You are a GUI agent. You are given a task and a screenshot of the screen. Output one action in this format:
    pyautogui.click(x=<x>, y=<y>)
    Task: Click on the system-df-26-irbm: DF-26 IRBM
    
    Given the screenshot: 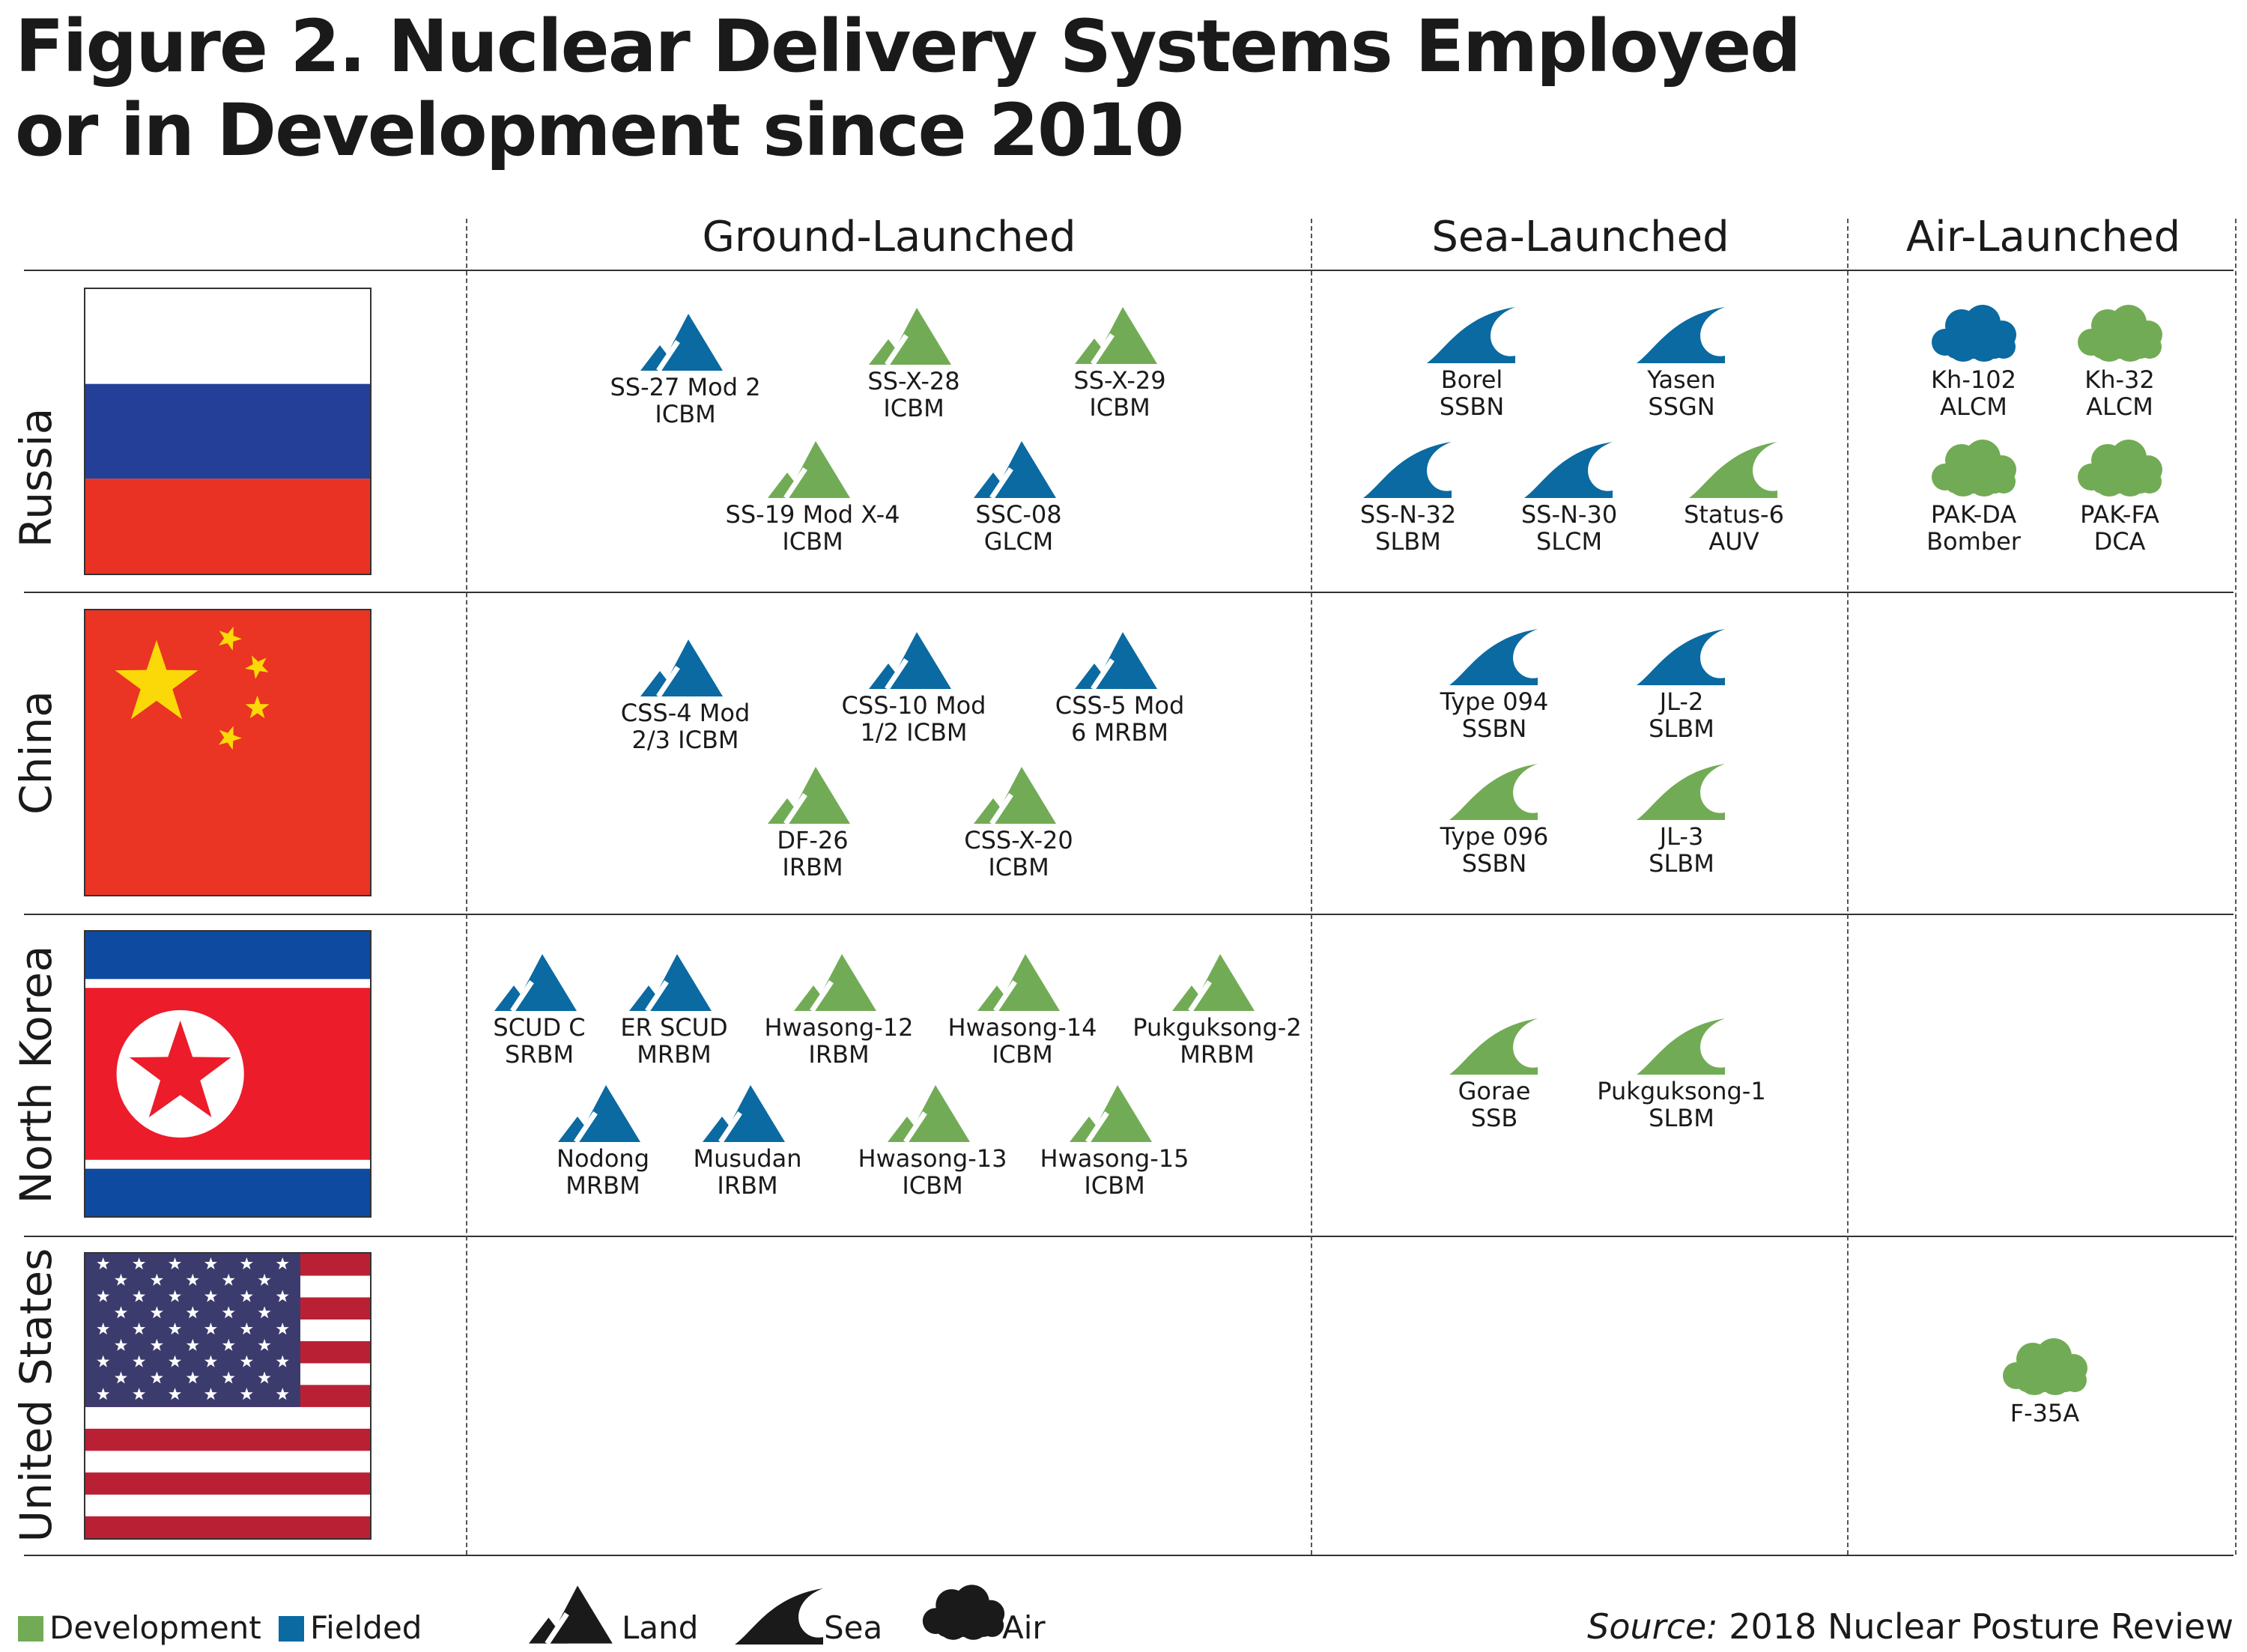 What is the action you would take?
    pyautogui.click(x=813, y=822)
    